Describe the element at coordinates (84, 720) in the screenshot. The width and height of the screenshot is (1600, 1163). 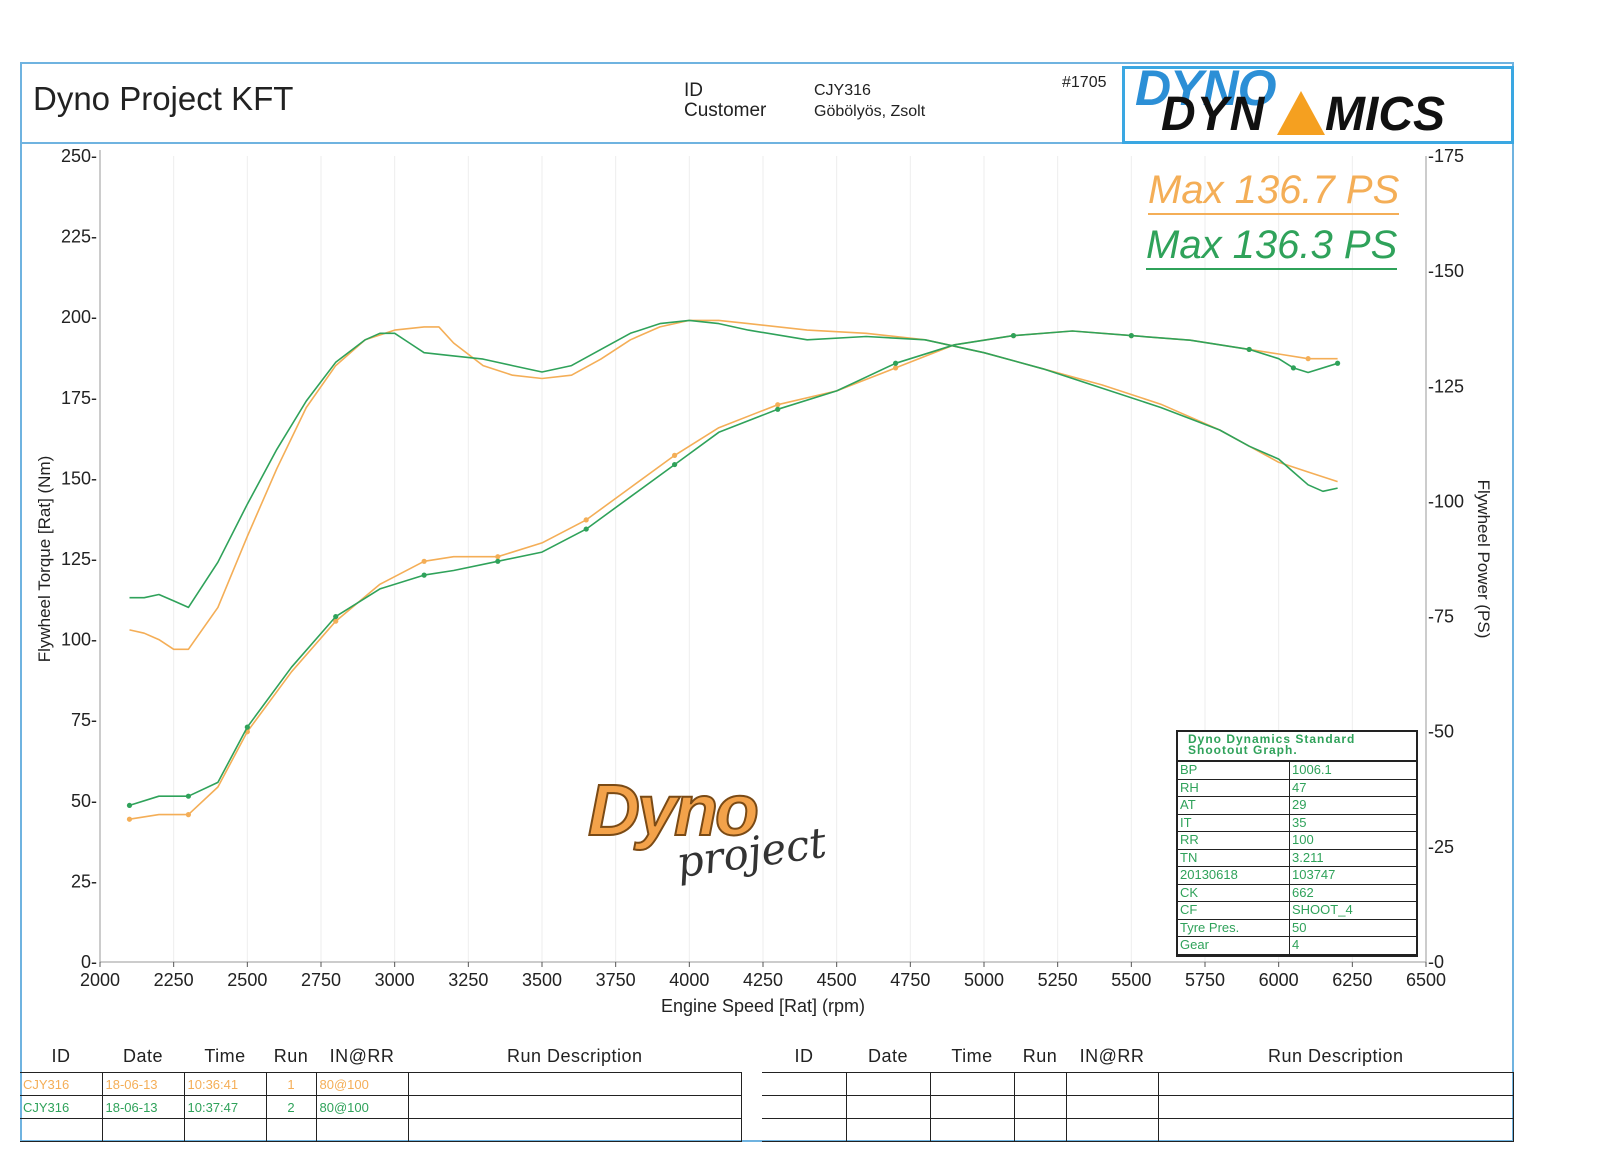
I see `y-left-tick-label: 75-` at that location.